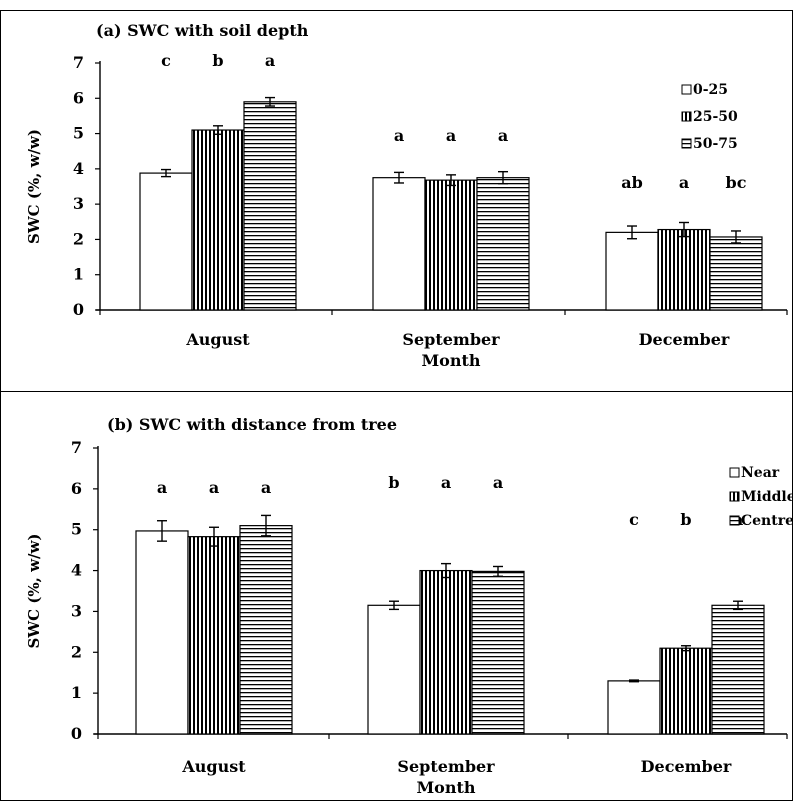 The width and height of the screenshot is (793, 801). I want to click on legend-label: Middle, so click(766, 497).